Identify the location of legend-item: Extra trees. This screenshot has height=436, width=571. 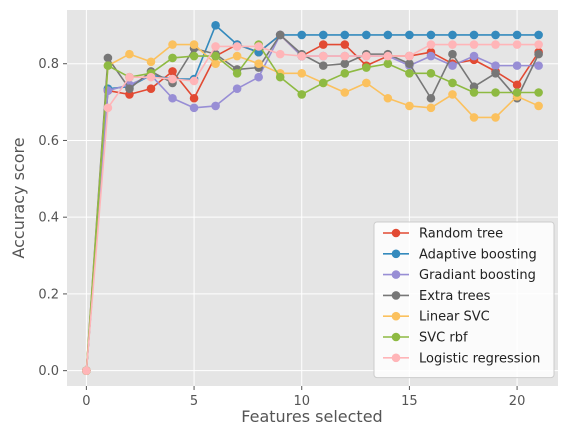
(437, 296).